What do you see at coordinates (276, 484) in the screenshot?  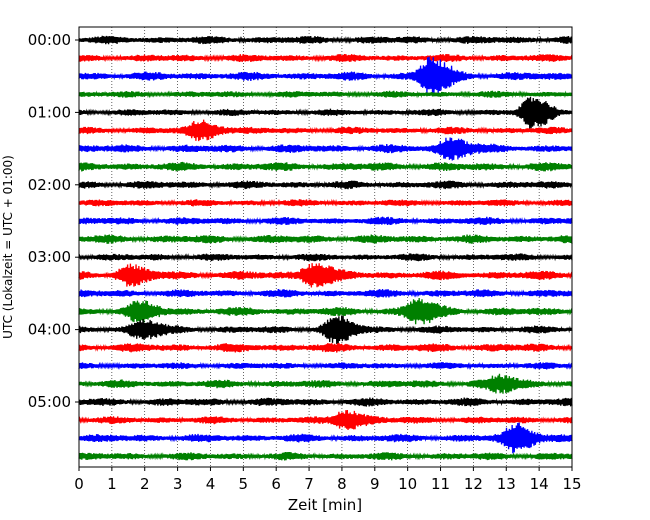 I see `x-tick-label: 6` at bounding box center [276, 484].